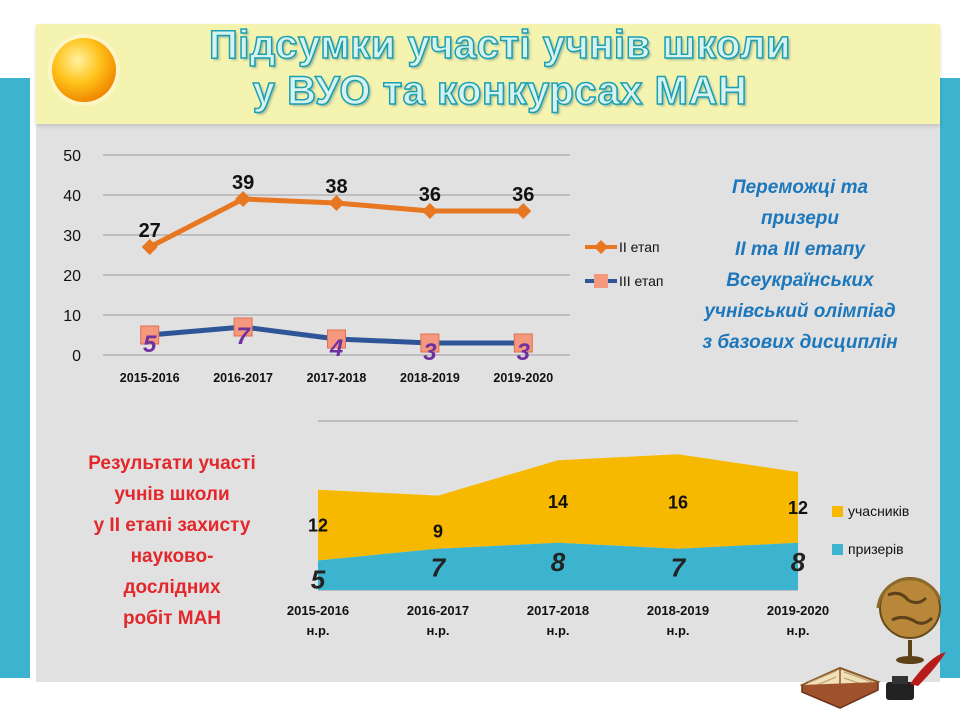  What do you see at coordinates (878, 511) in the screenshot?
I see `legend-label: учасників` at bounding box center [878, 511].